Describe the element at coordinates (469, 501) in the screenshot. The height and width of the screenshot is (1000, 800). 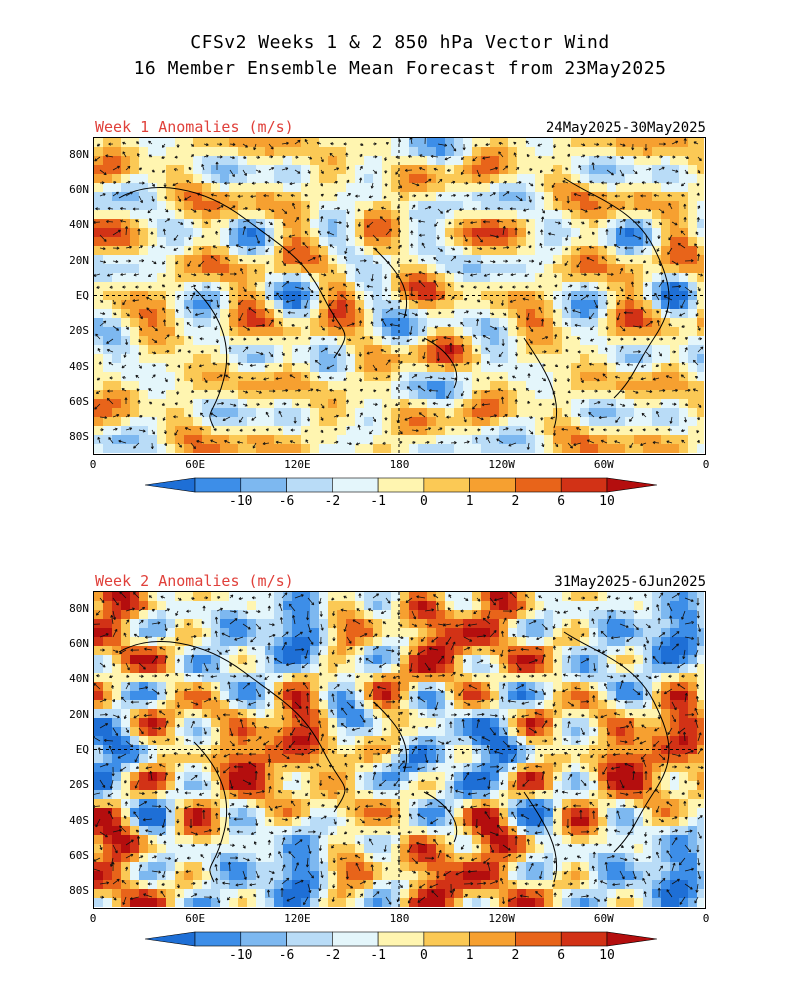
I see `colorbar-label: 1` at that location.